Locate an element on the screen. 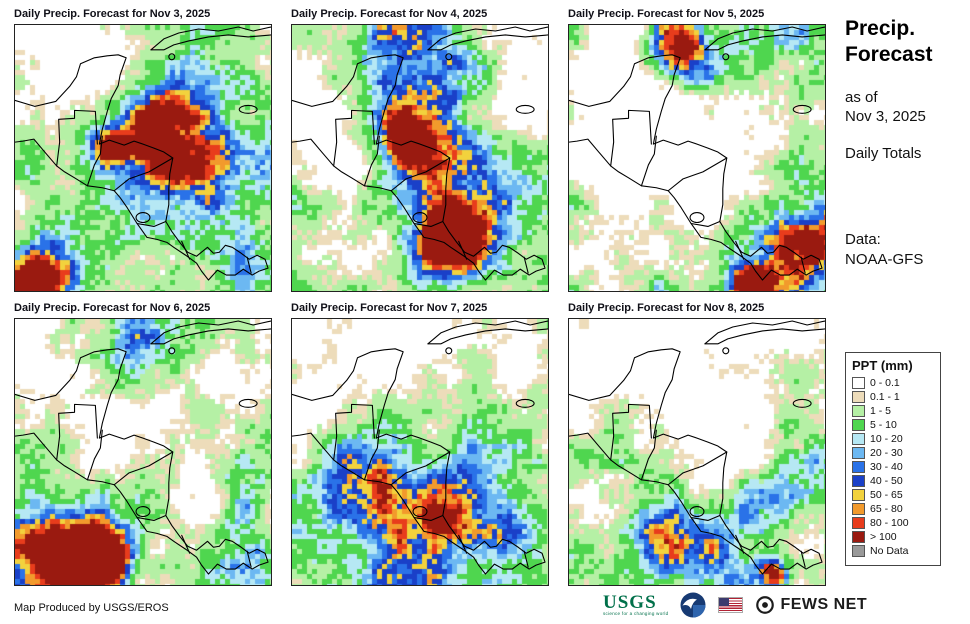 The height and width of the screenshot is (624, 970). legend-entry: 50 - 65 is located at coordinates (893, 495).